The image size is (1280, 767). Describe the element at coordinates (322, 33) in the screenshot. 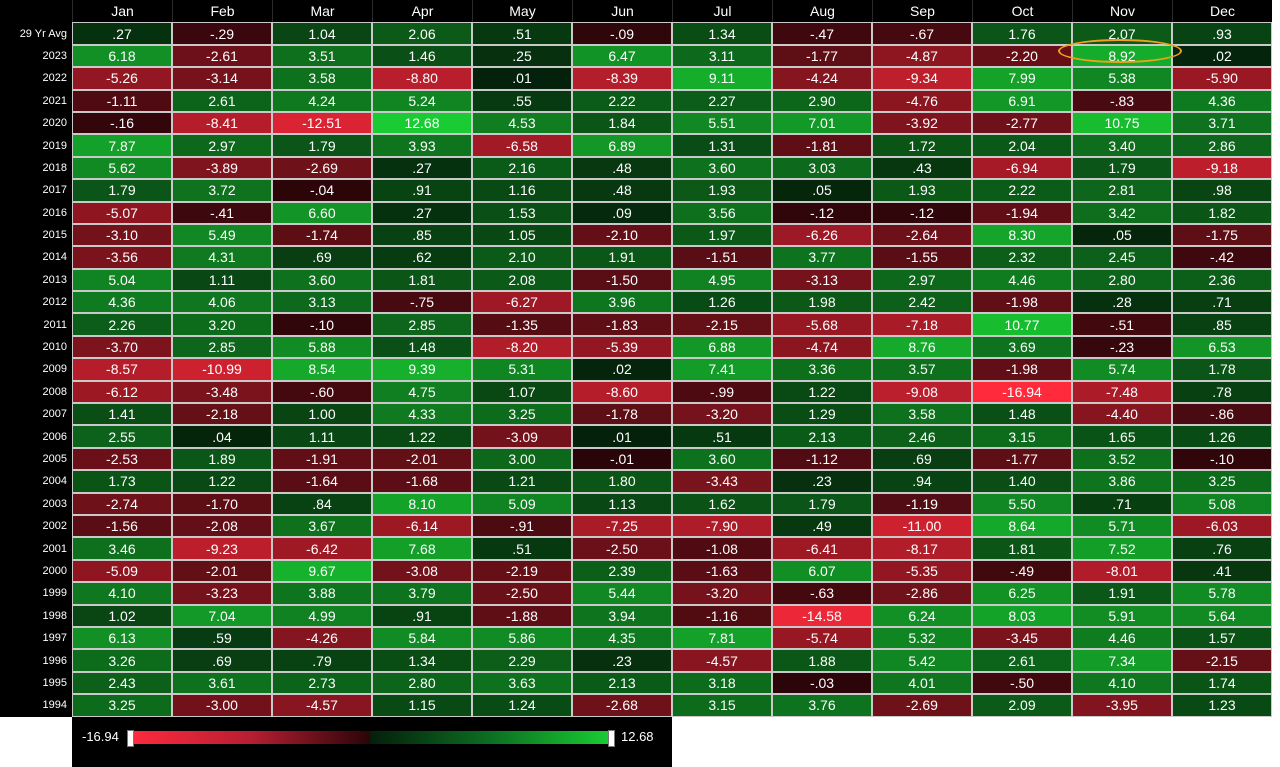

I see `heatmap-cell: 1.04` at that location.